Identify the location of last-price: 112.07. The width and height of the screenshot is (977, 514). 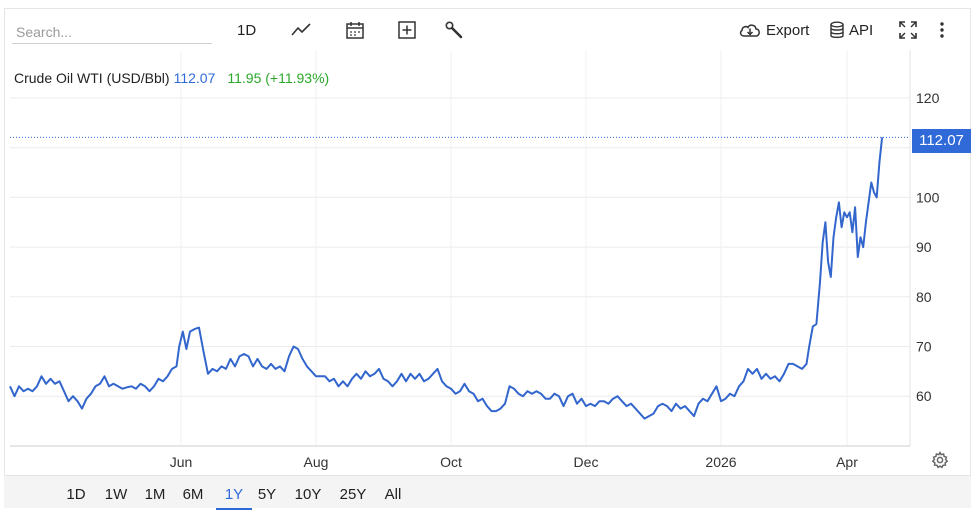
(194, 78).